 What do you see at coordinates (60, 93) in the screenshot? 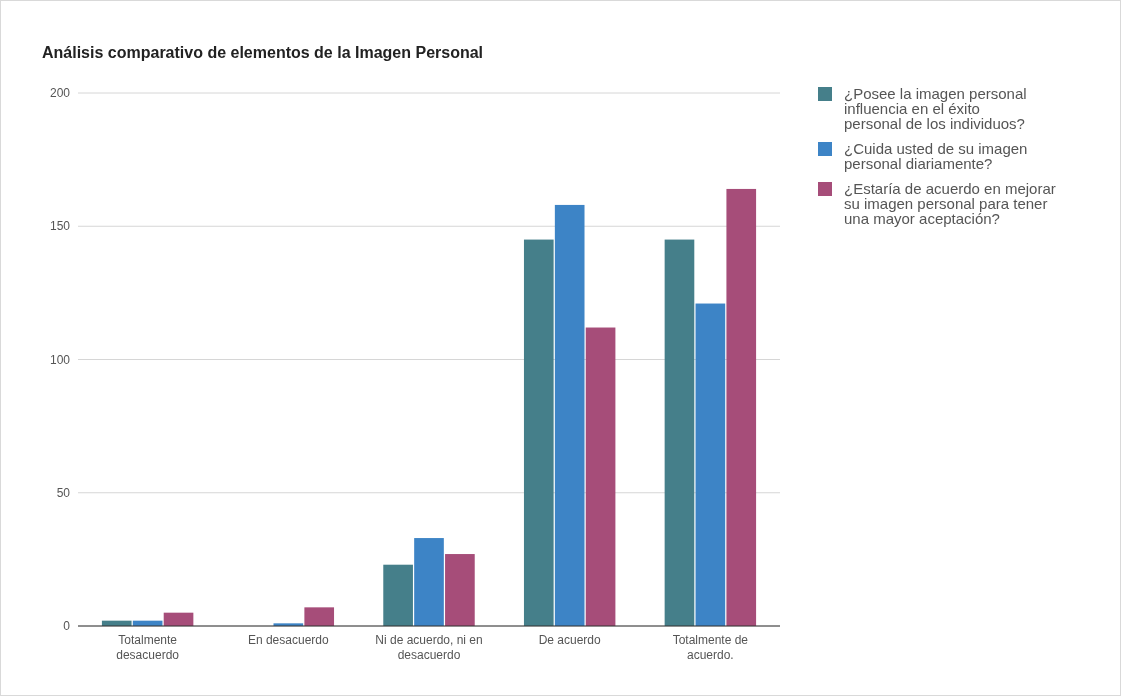
I see `y-tick-label: 200` at bounding box center [60, 93].